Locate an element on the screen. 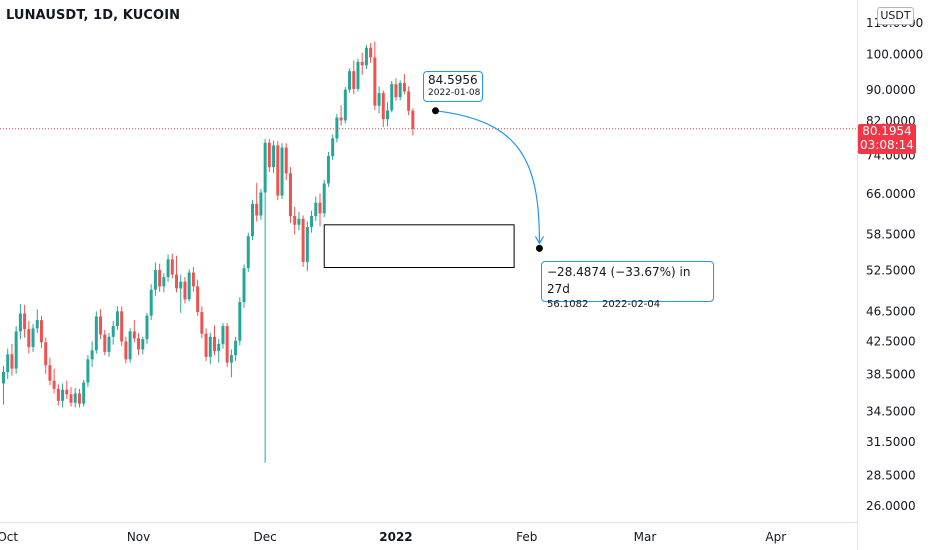  price-tick-label: 28.5000 is located at coordinates (891, 475).